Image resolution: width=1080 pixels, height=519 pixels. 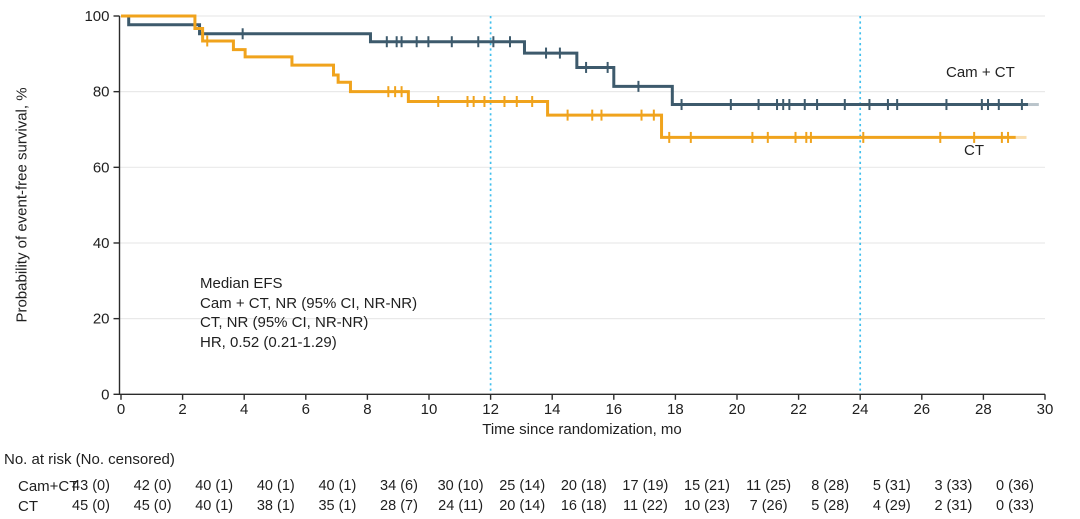 I want to click on y-axis-title: Probability of event-free survival, %, so click(x=22, y=205).